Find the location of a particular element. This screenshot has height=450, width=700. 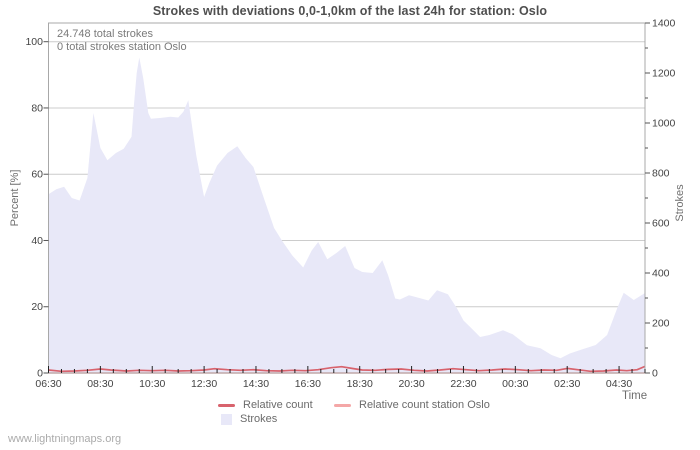

y-left-tick-label: 60 is located at coordinates (37, 175).